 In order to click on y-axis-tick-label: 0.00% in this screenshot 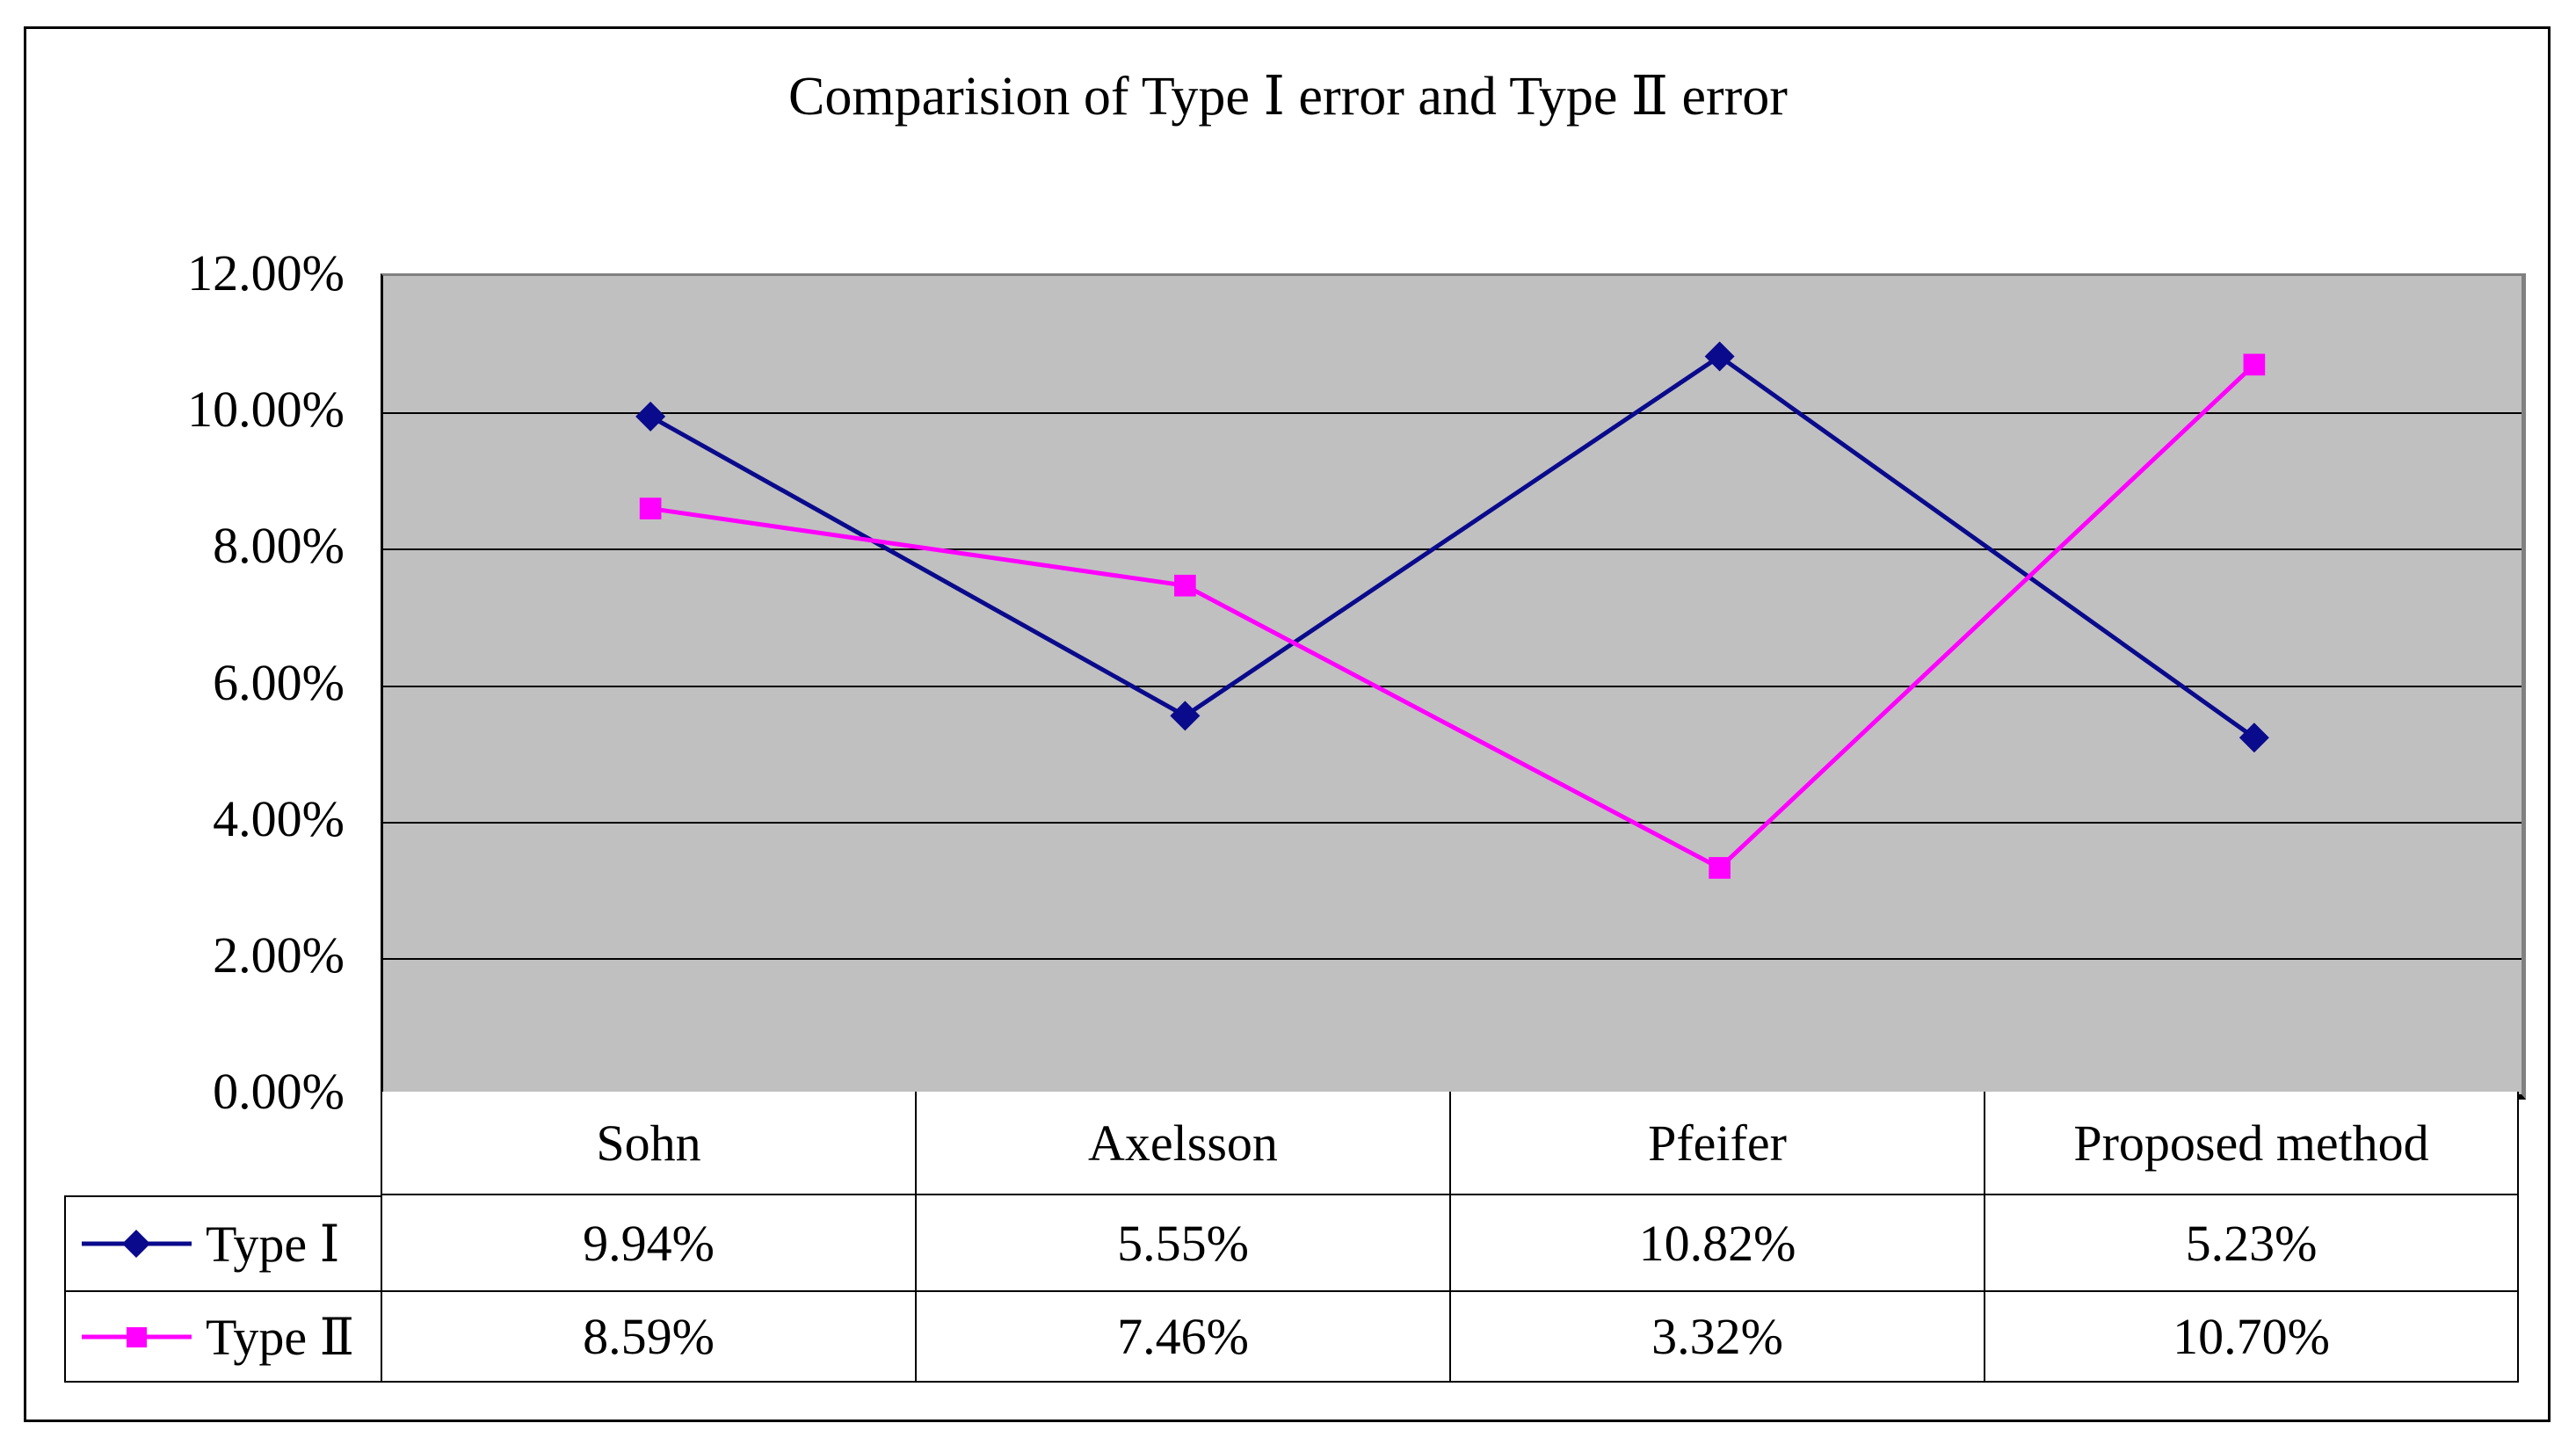, I will do `click(279, 1091)`.